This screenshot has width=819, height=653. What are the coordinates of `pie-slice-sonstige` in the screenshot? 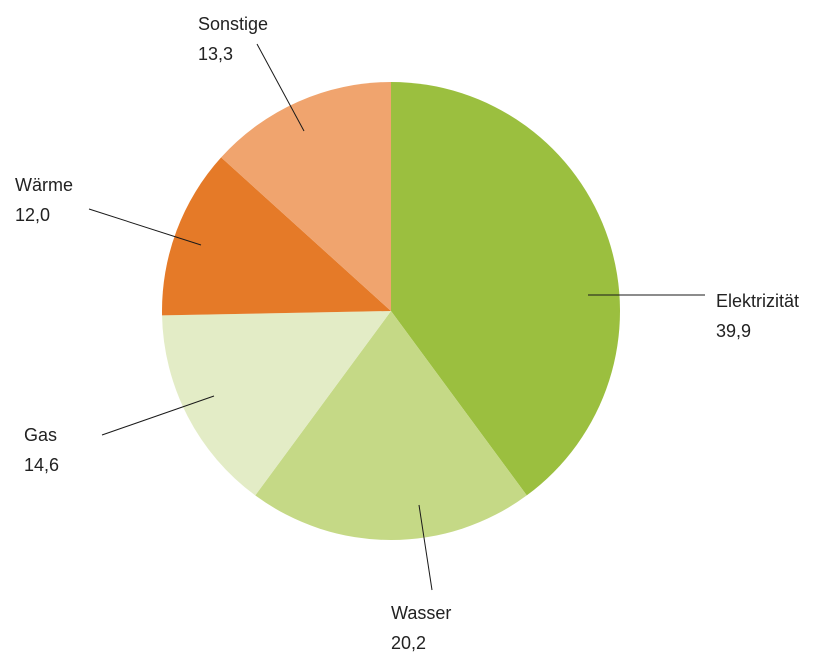 It's located at (306, 196).